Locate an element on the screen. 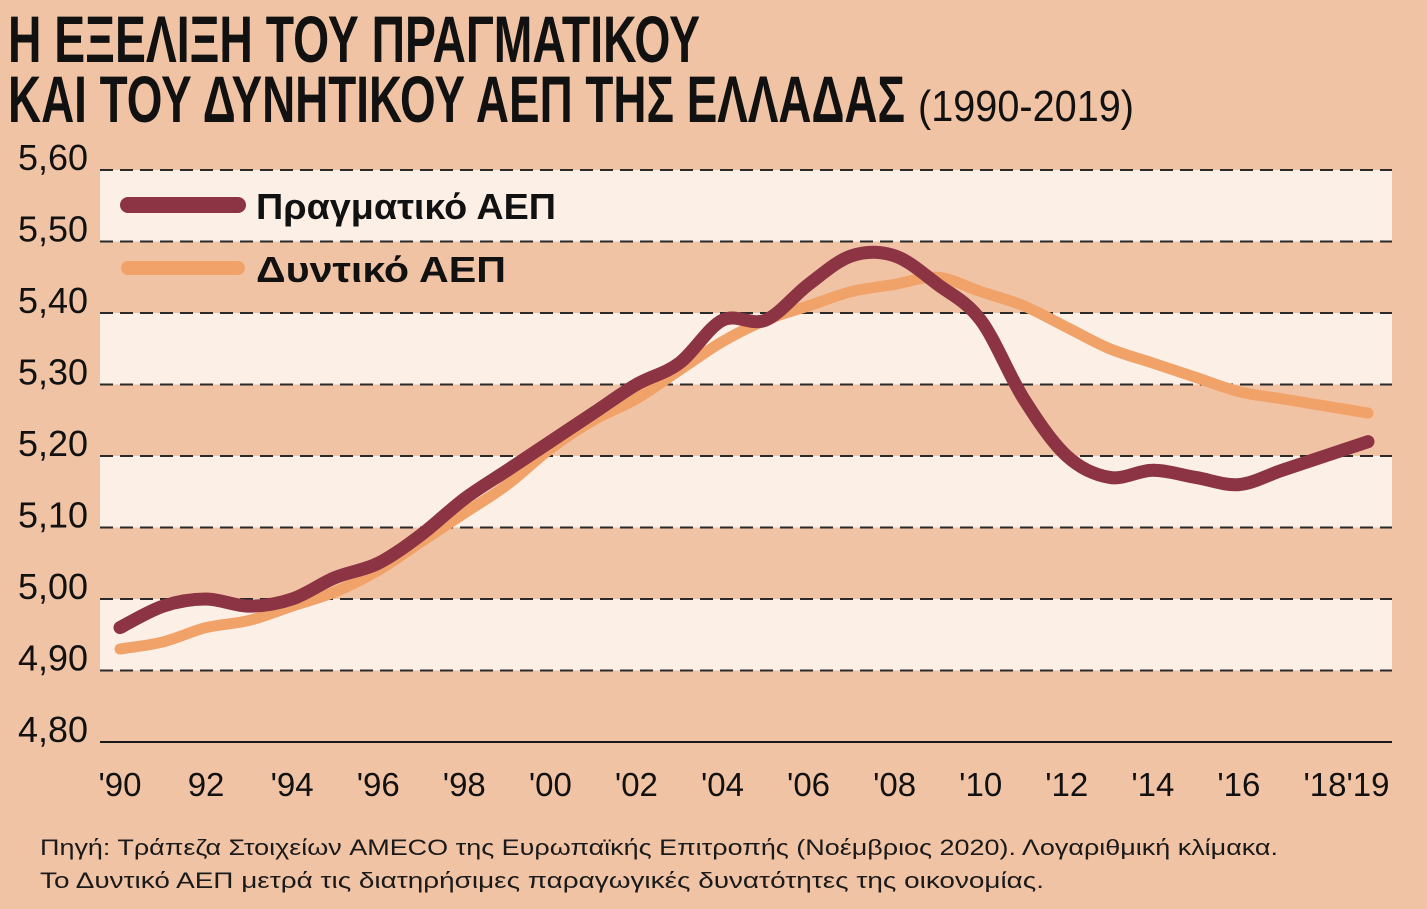 The width and height of the screenshot is (1427, 909). legend-label-real-gdp: Πραγματικό ΑΕΠ is located at coordinates (406, 206).